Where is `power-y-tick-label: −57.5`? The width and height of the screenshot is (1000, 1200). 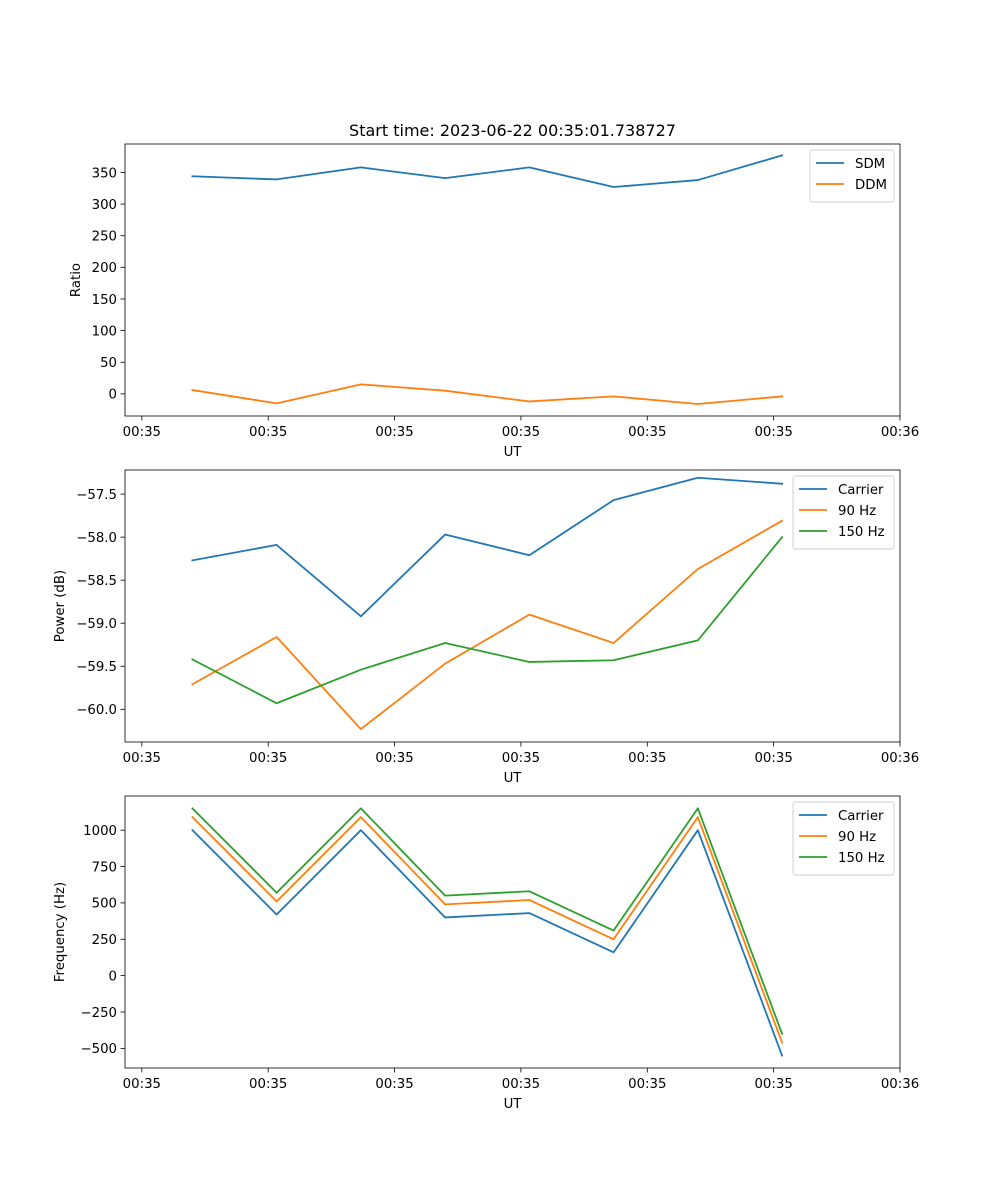
power-y-tick-label: −57.5 is located at coordinates (96, 495).